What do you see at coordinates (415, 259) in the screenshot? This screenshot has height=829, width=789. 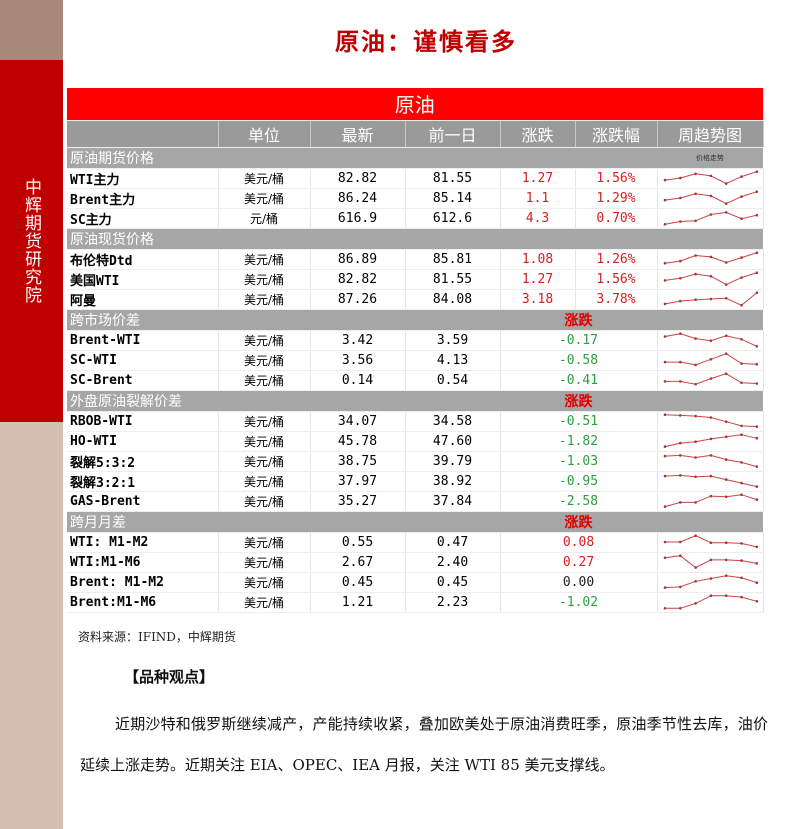 I see `table-row: 布伦特Dtd 美元/桶 86.89 85.81 1.08 1.26%` at bounding box center [415, 259].